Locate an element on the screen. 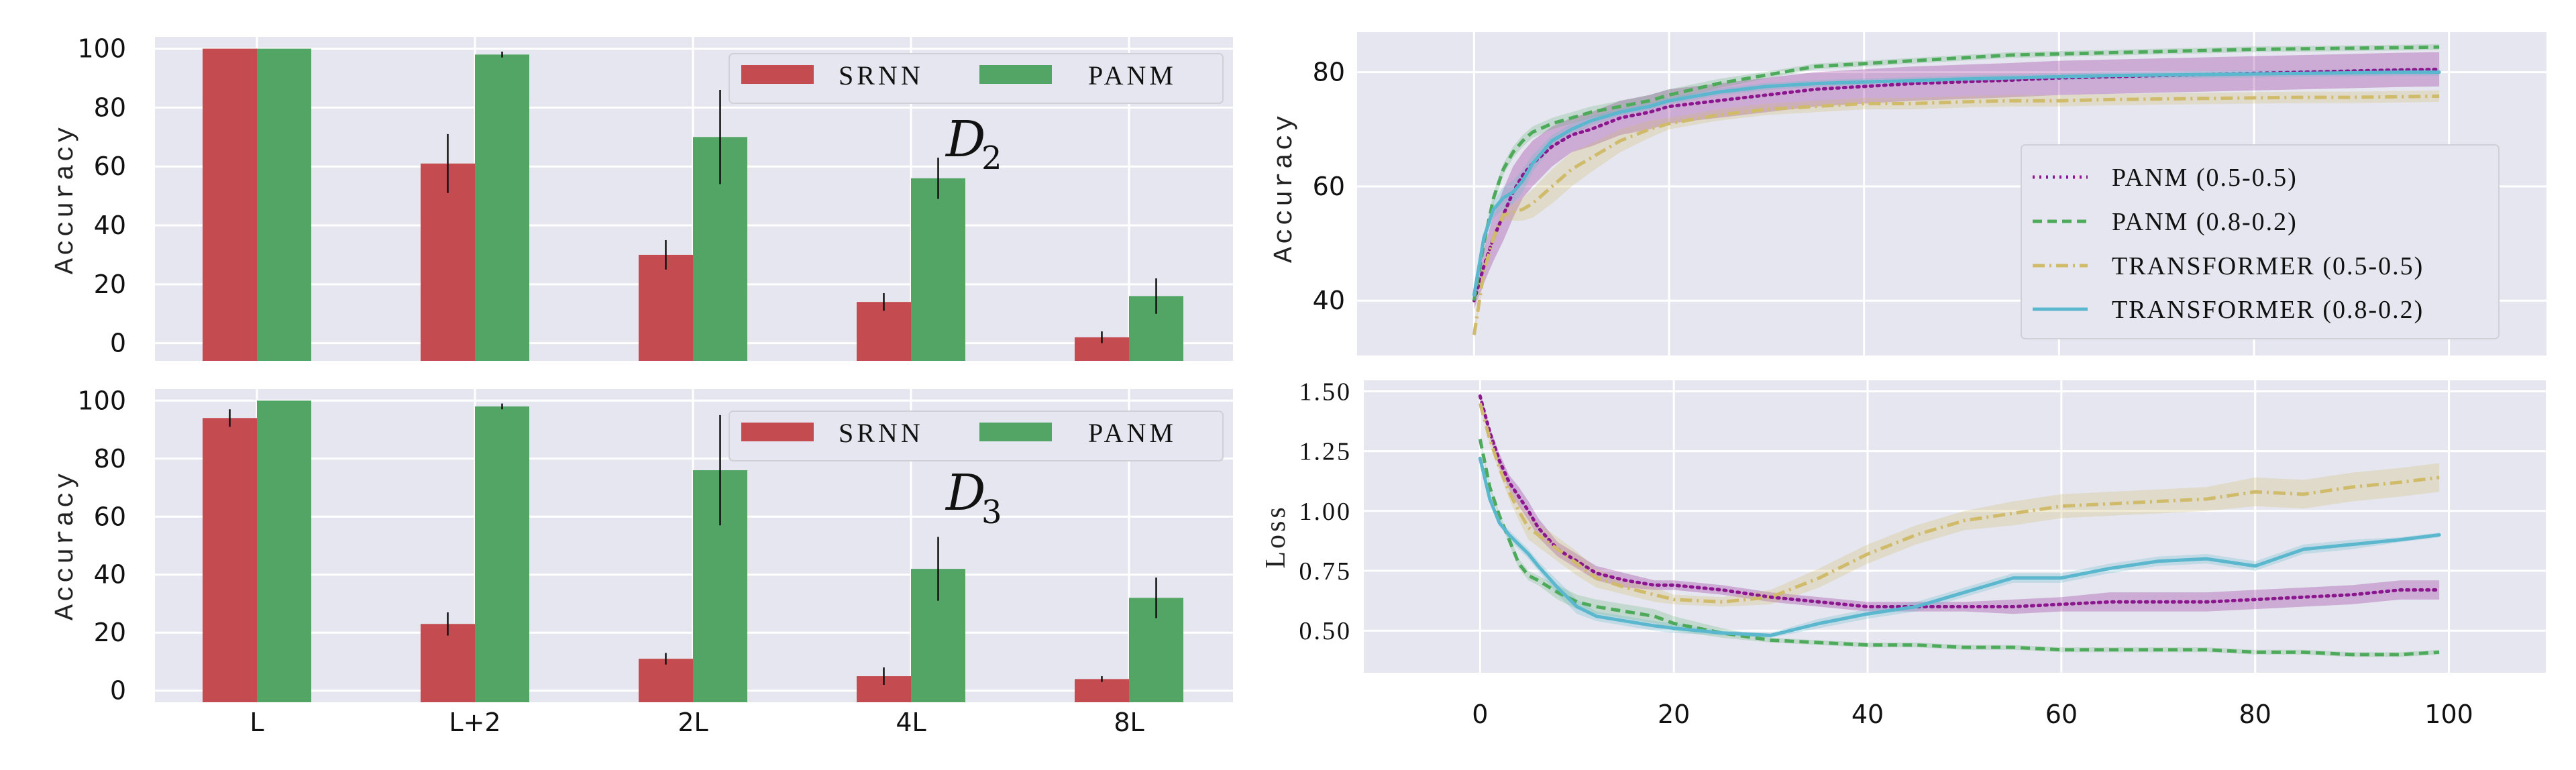 This screenshot has width=2576, height=770. x-tick-label: 20 is located at coordinates (1674, 714).